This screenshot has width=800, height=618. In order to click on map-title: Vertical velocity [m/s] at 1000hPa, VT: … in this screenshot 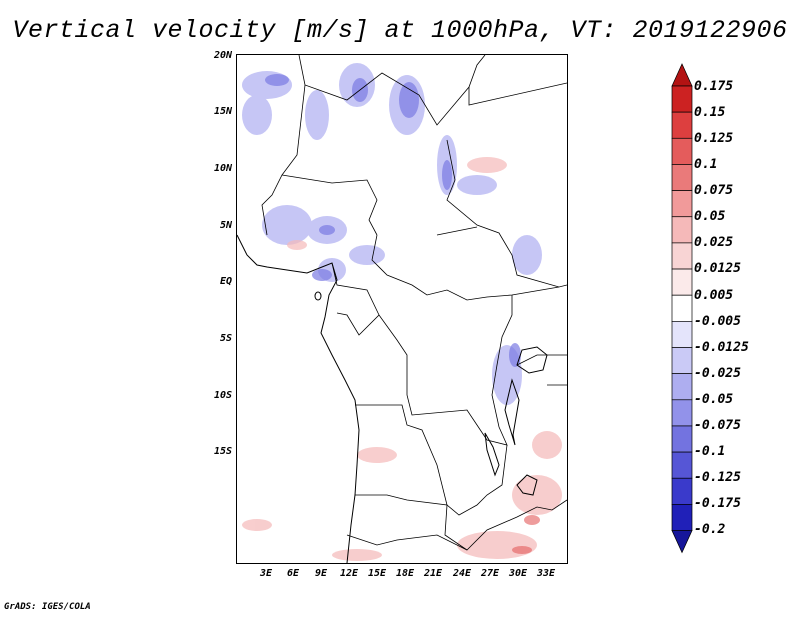, I will do `click(400, 30)`.